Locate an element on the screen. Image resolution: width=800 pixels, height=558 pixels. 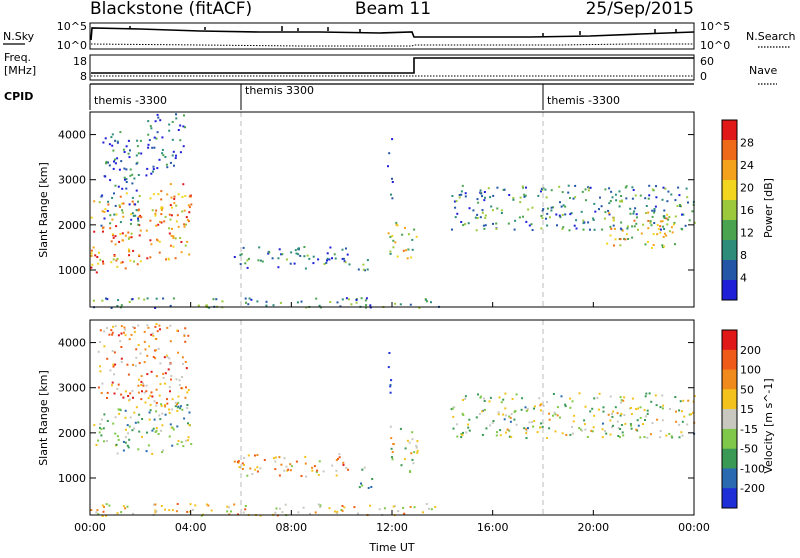
colorbar-tick-label: 24 is located at coordinates (747, 165).